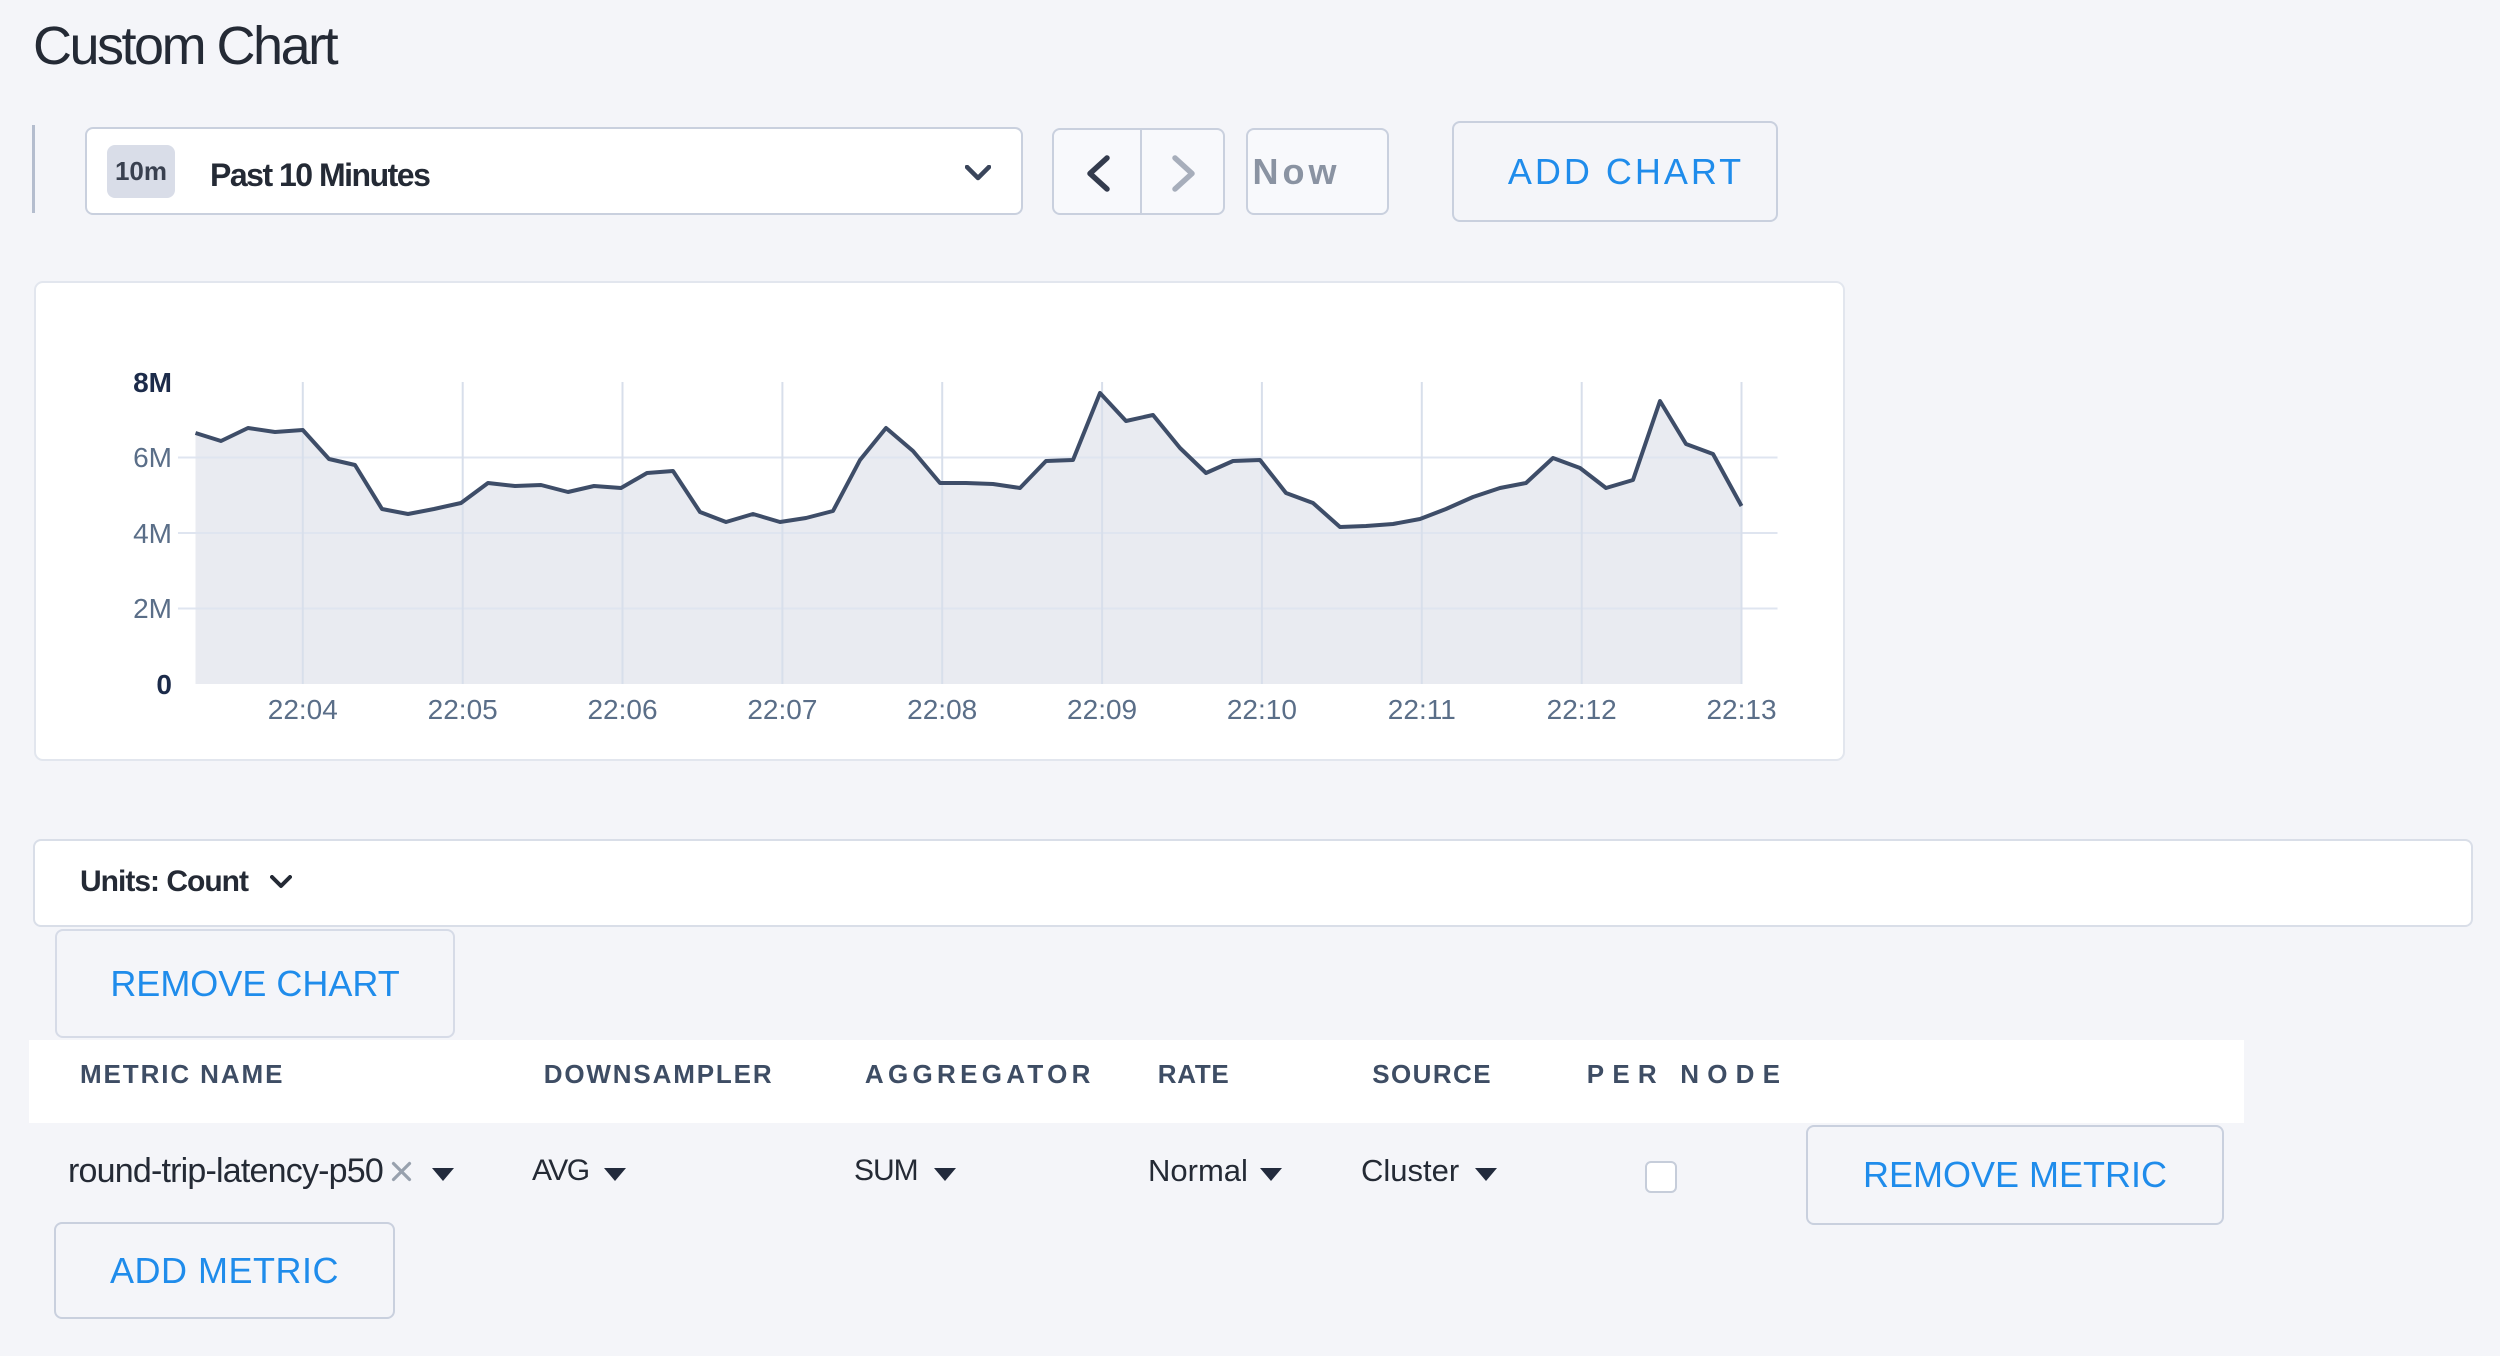 This screenshot has height=1356, width=2500. I want to click on svg-text: 22:04, so click(303, 709).